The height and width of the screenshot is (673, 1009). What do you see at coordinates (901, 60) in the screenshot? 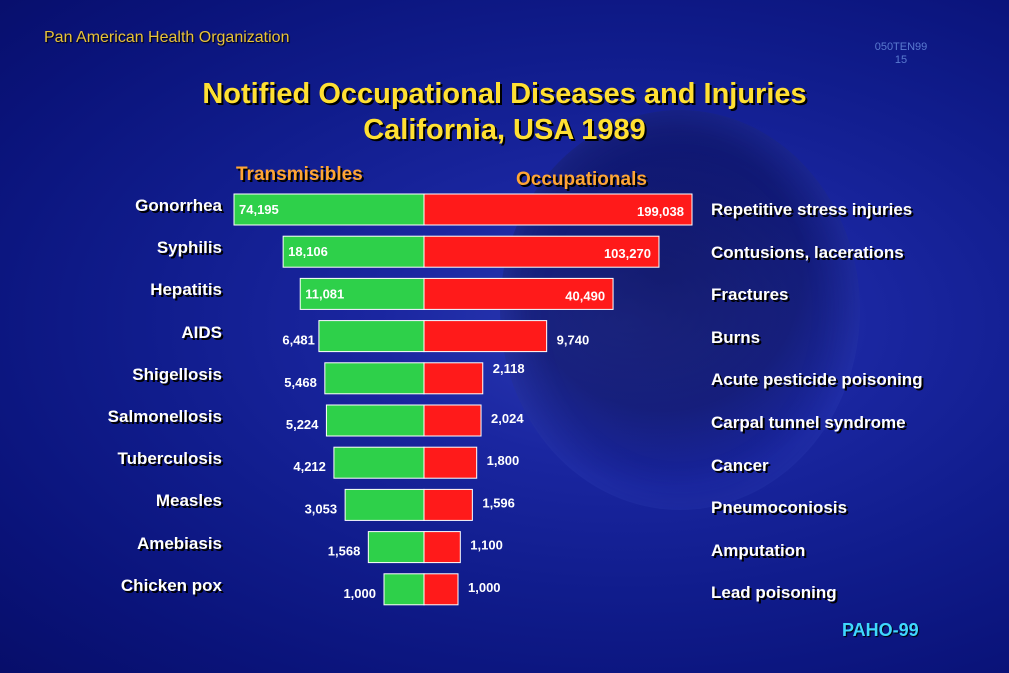
I see `slide-code-line2: 15` at bounding box center [901, 60].